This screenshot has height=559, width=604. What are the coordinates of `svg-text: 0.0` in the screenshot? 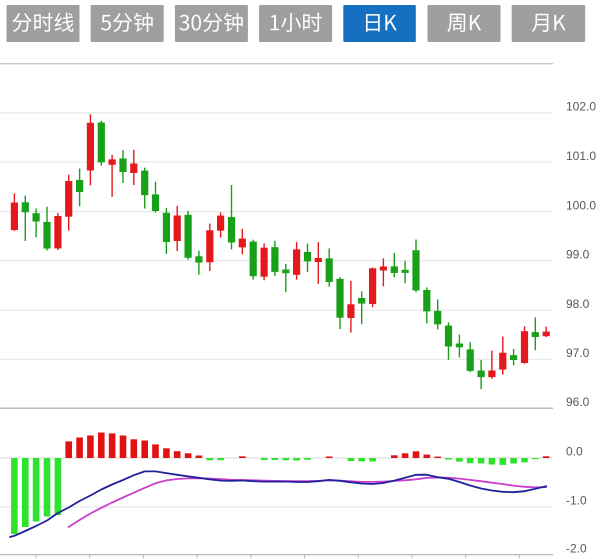 It's located at (574, 452).